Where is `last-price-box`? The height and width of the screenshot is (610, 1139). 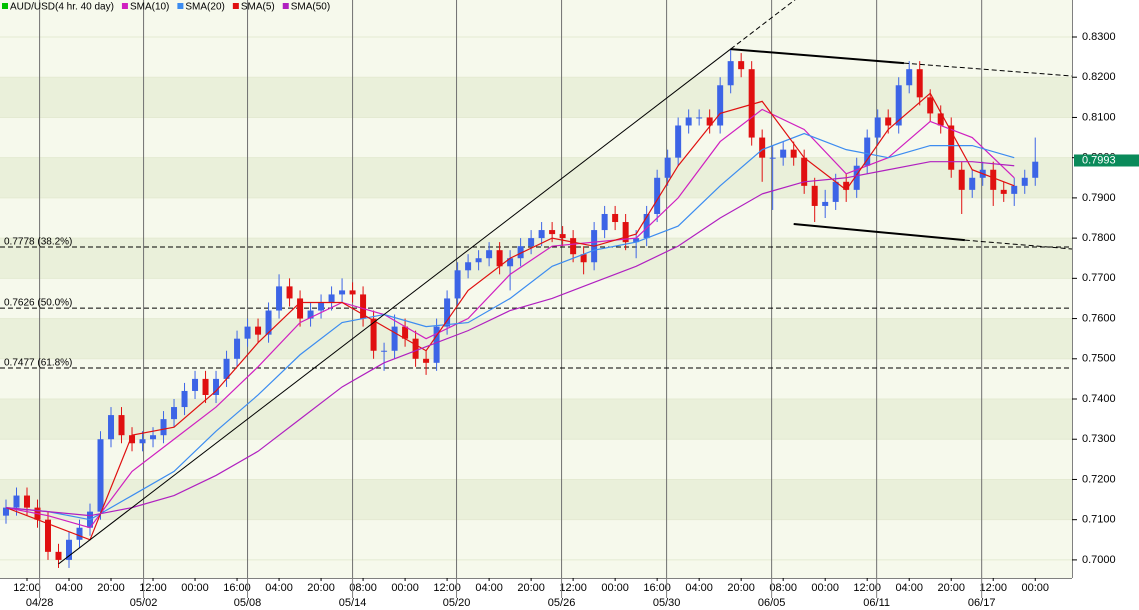 last-price-box is located at coordinates (1106, 160).